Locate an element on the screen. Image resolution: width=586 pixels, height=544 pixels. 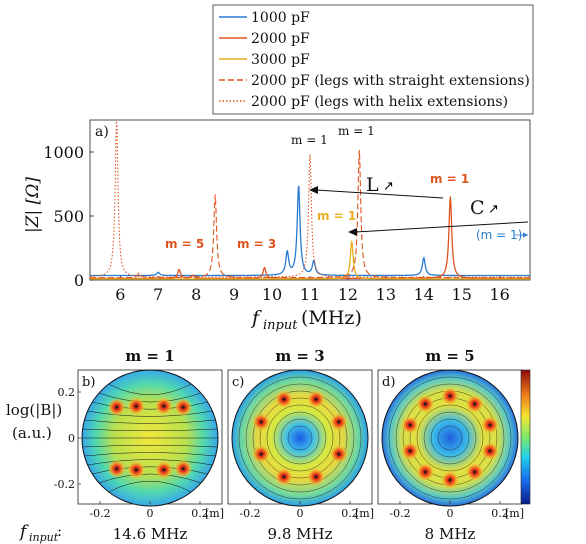
map-y-tick-label-1: 0 is located at coordinates (71, 438).